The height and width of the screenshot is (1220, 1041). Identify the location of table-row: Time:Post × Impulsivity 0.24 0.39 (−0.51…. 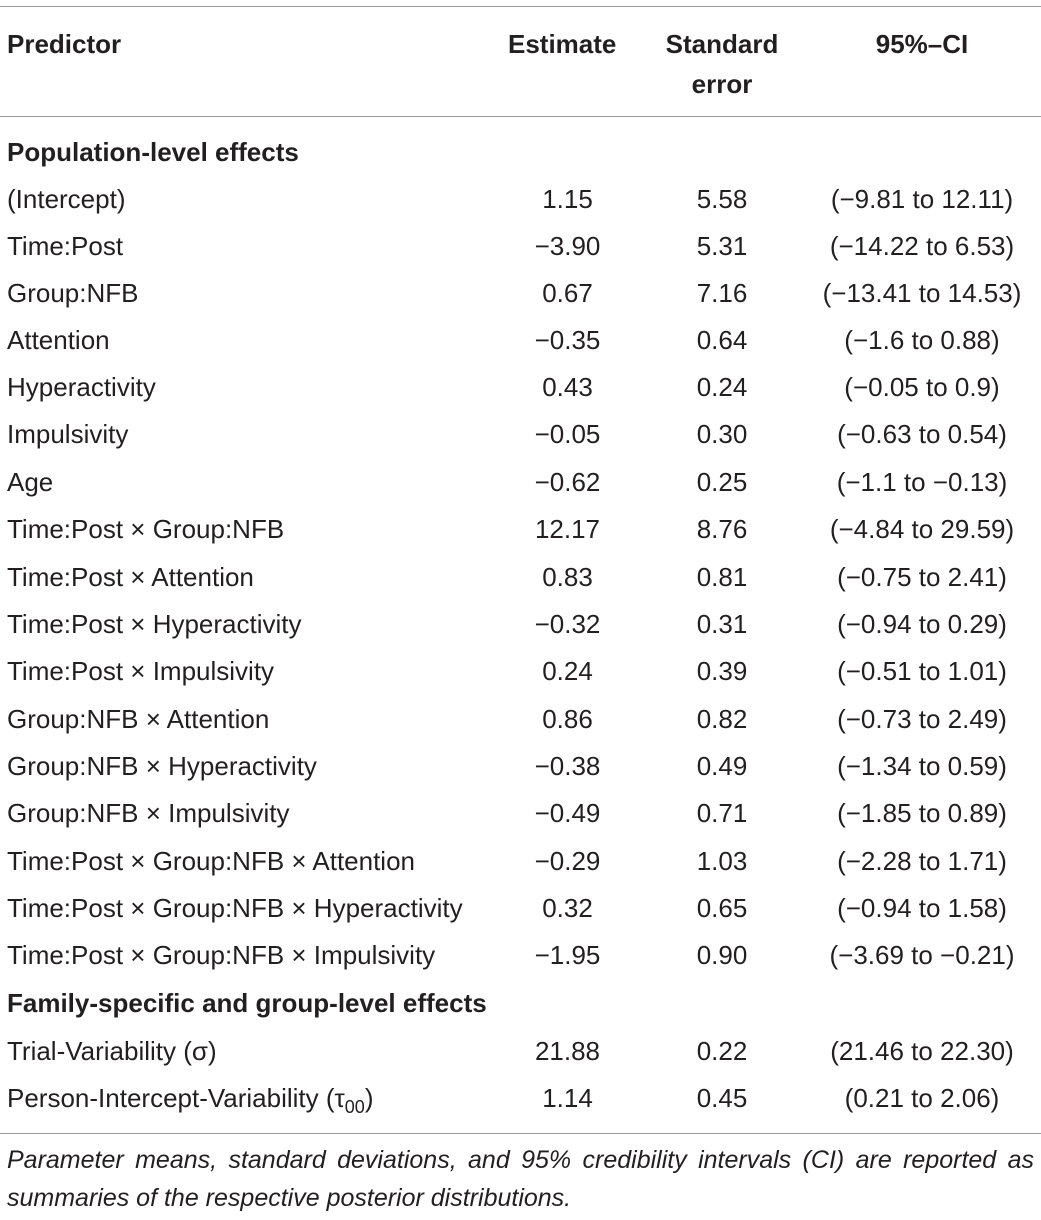
(520, 671).